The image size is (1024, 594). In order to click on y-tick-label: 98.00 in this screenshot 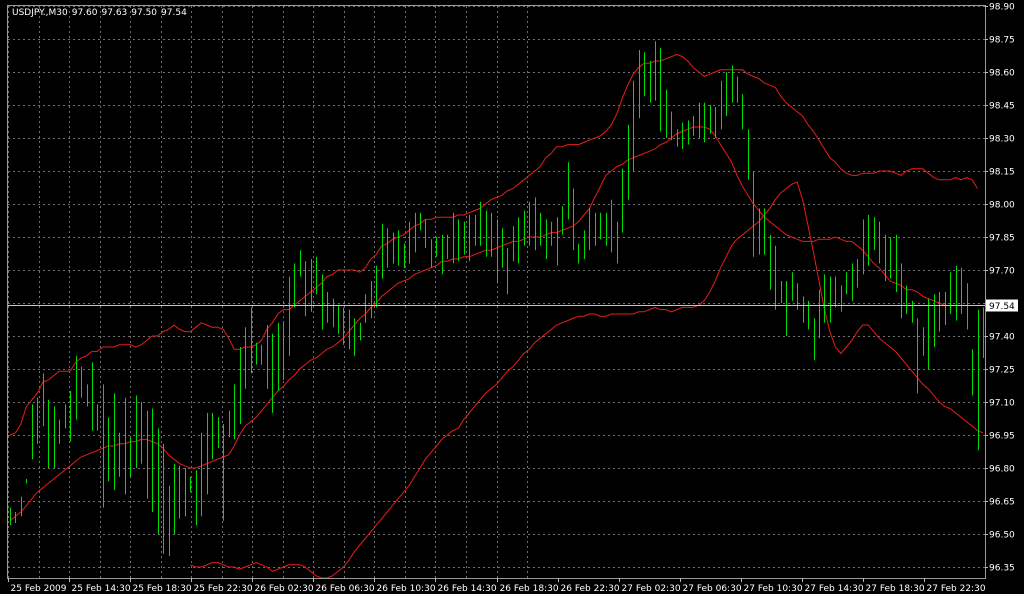, I will do `click(1002, 206)`.